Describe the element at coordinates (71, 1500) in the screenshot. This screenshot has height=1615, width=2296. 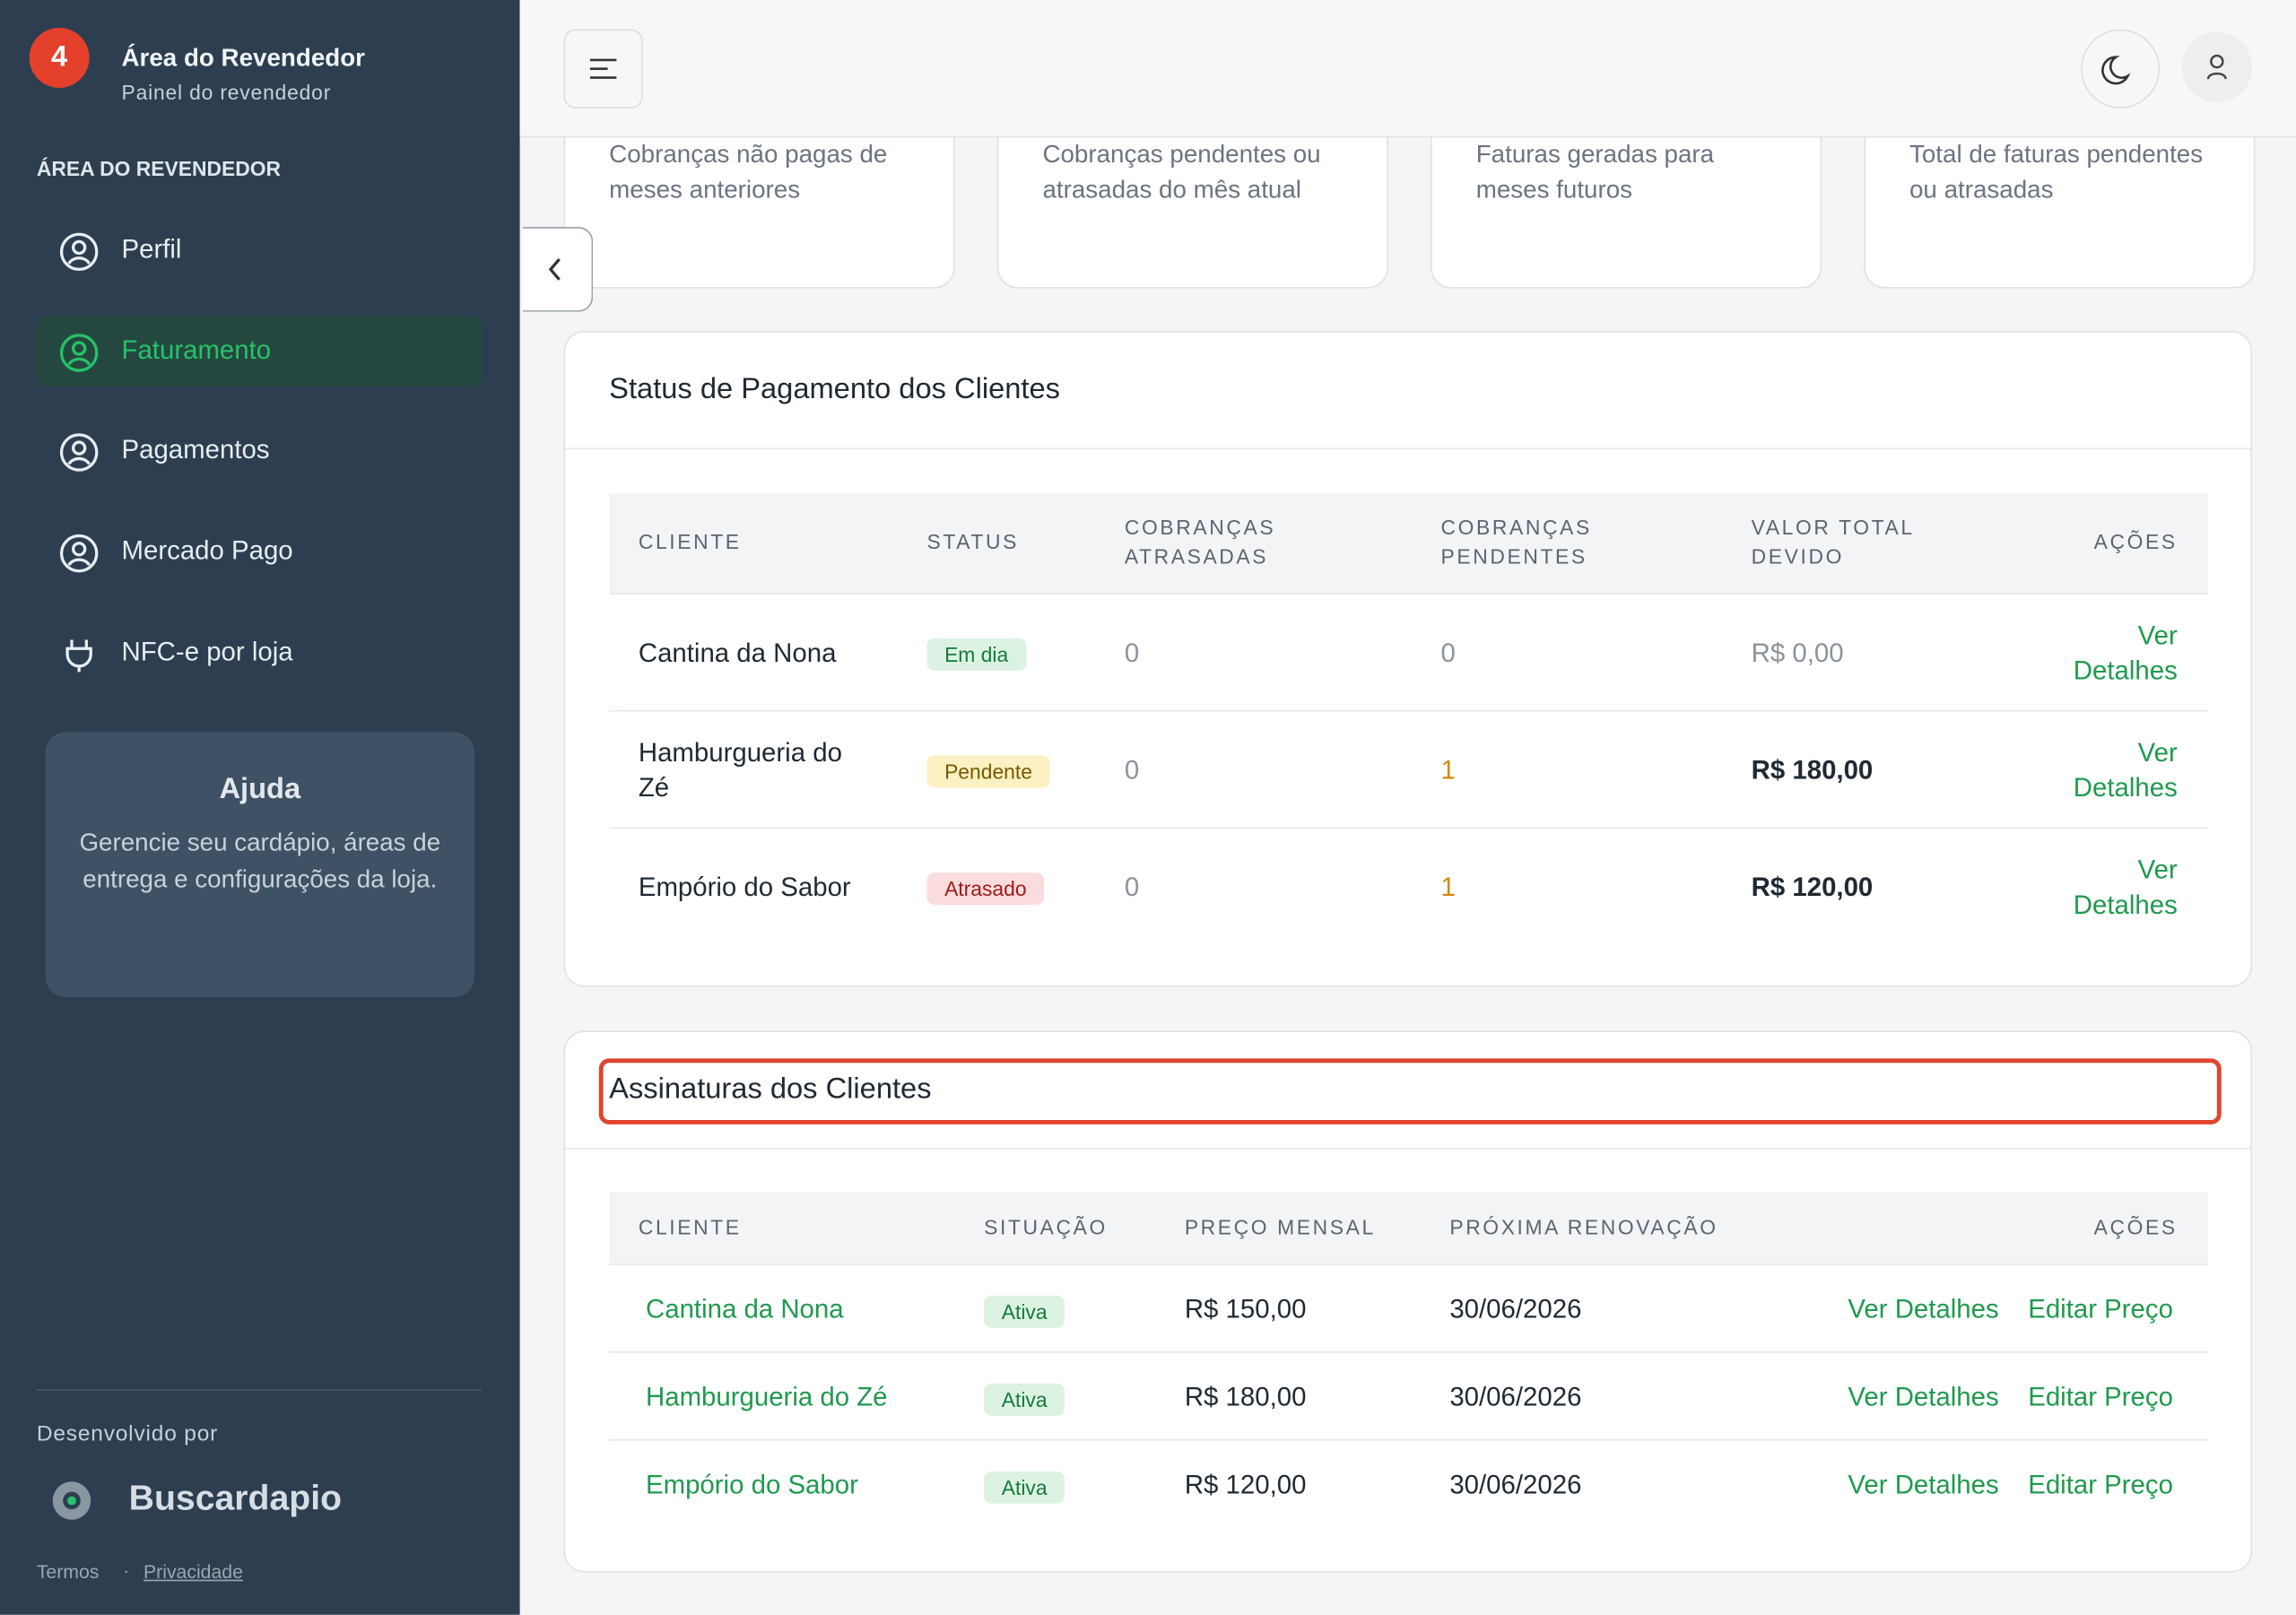
I see `brand-logo` at that location.